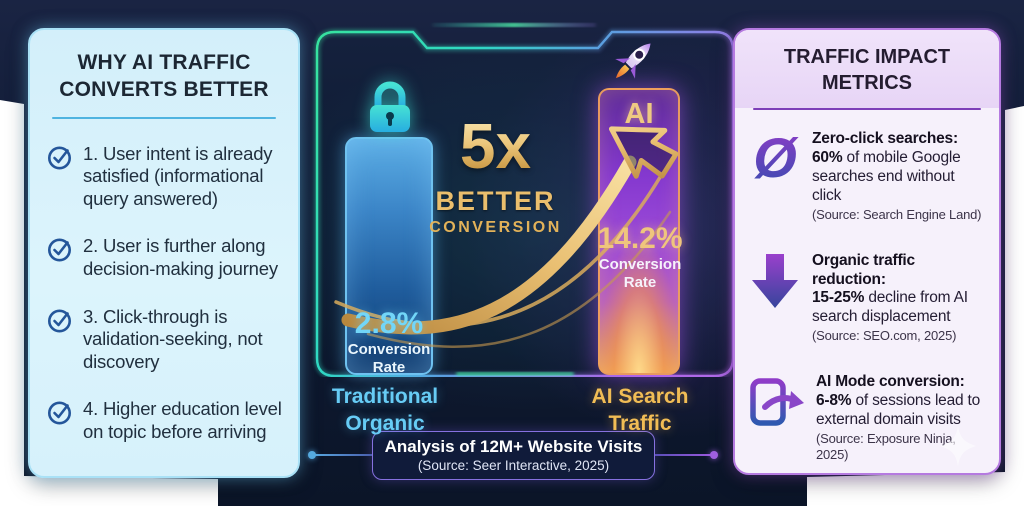 The width and height of the screenshot is (1024, 506). Describe the element at coordinates (513, 465) in the screenshot. I see `footnote-source: (Source: Seer Interactive, 2025)` at that location.